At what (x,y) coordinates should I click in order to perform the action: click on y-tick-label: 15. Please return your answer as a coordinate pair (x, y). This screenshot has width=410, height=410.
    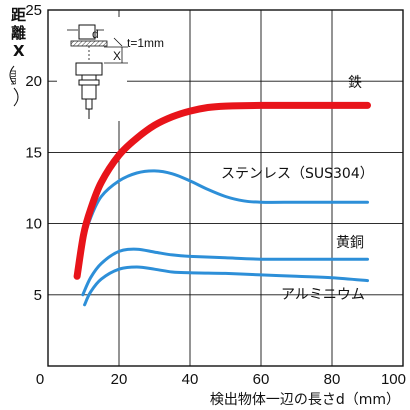
    Looking at the image, I should click on (33, 152).